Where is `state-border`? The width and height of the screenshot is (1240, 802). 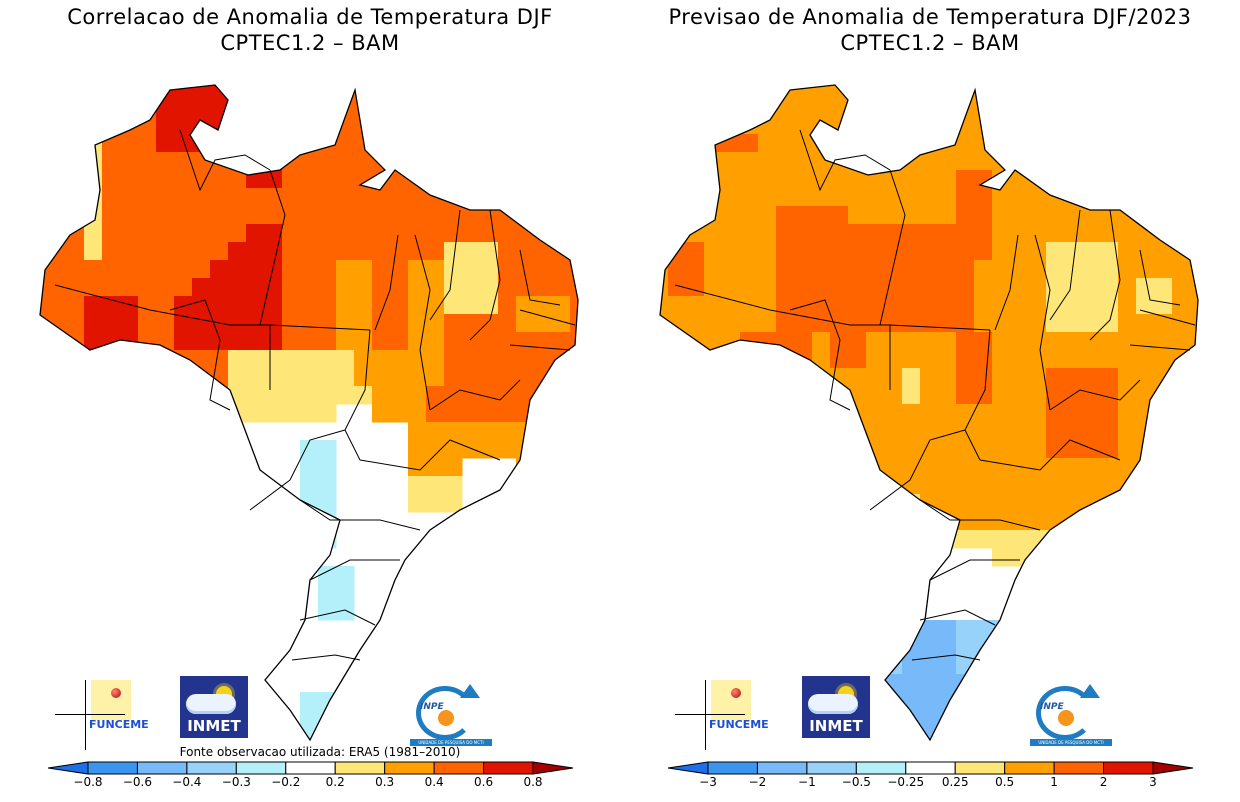 state-border is located at coordinates (547, 317).